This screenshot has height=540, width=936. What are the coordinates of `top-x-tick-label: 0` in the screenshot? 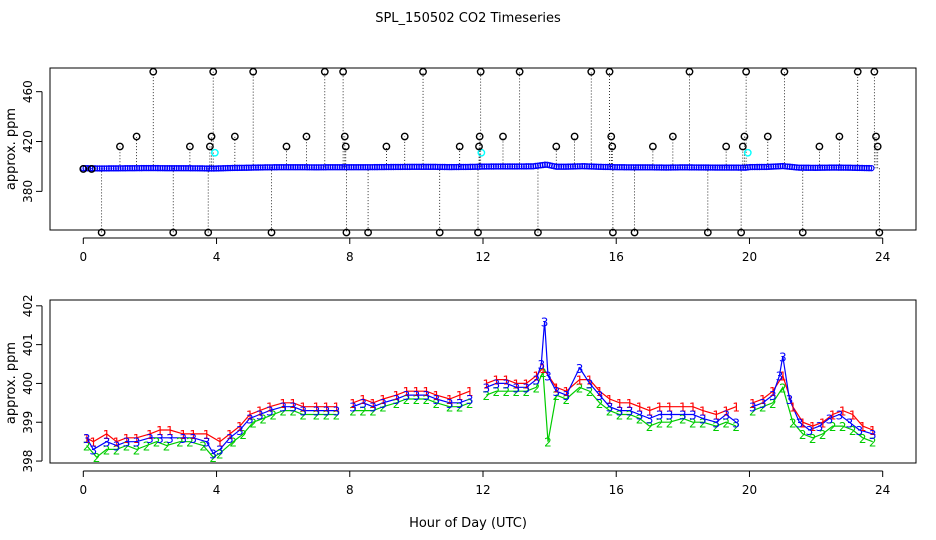 It's located at (83, 257).